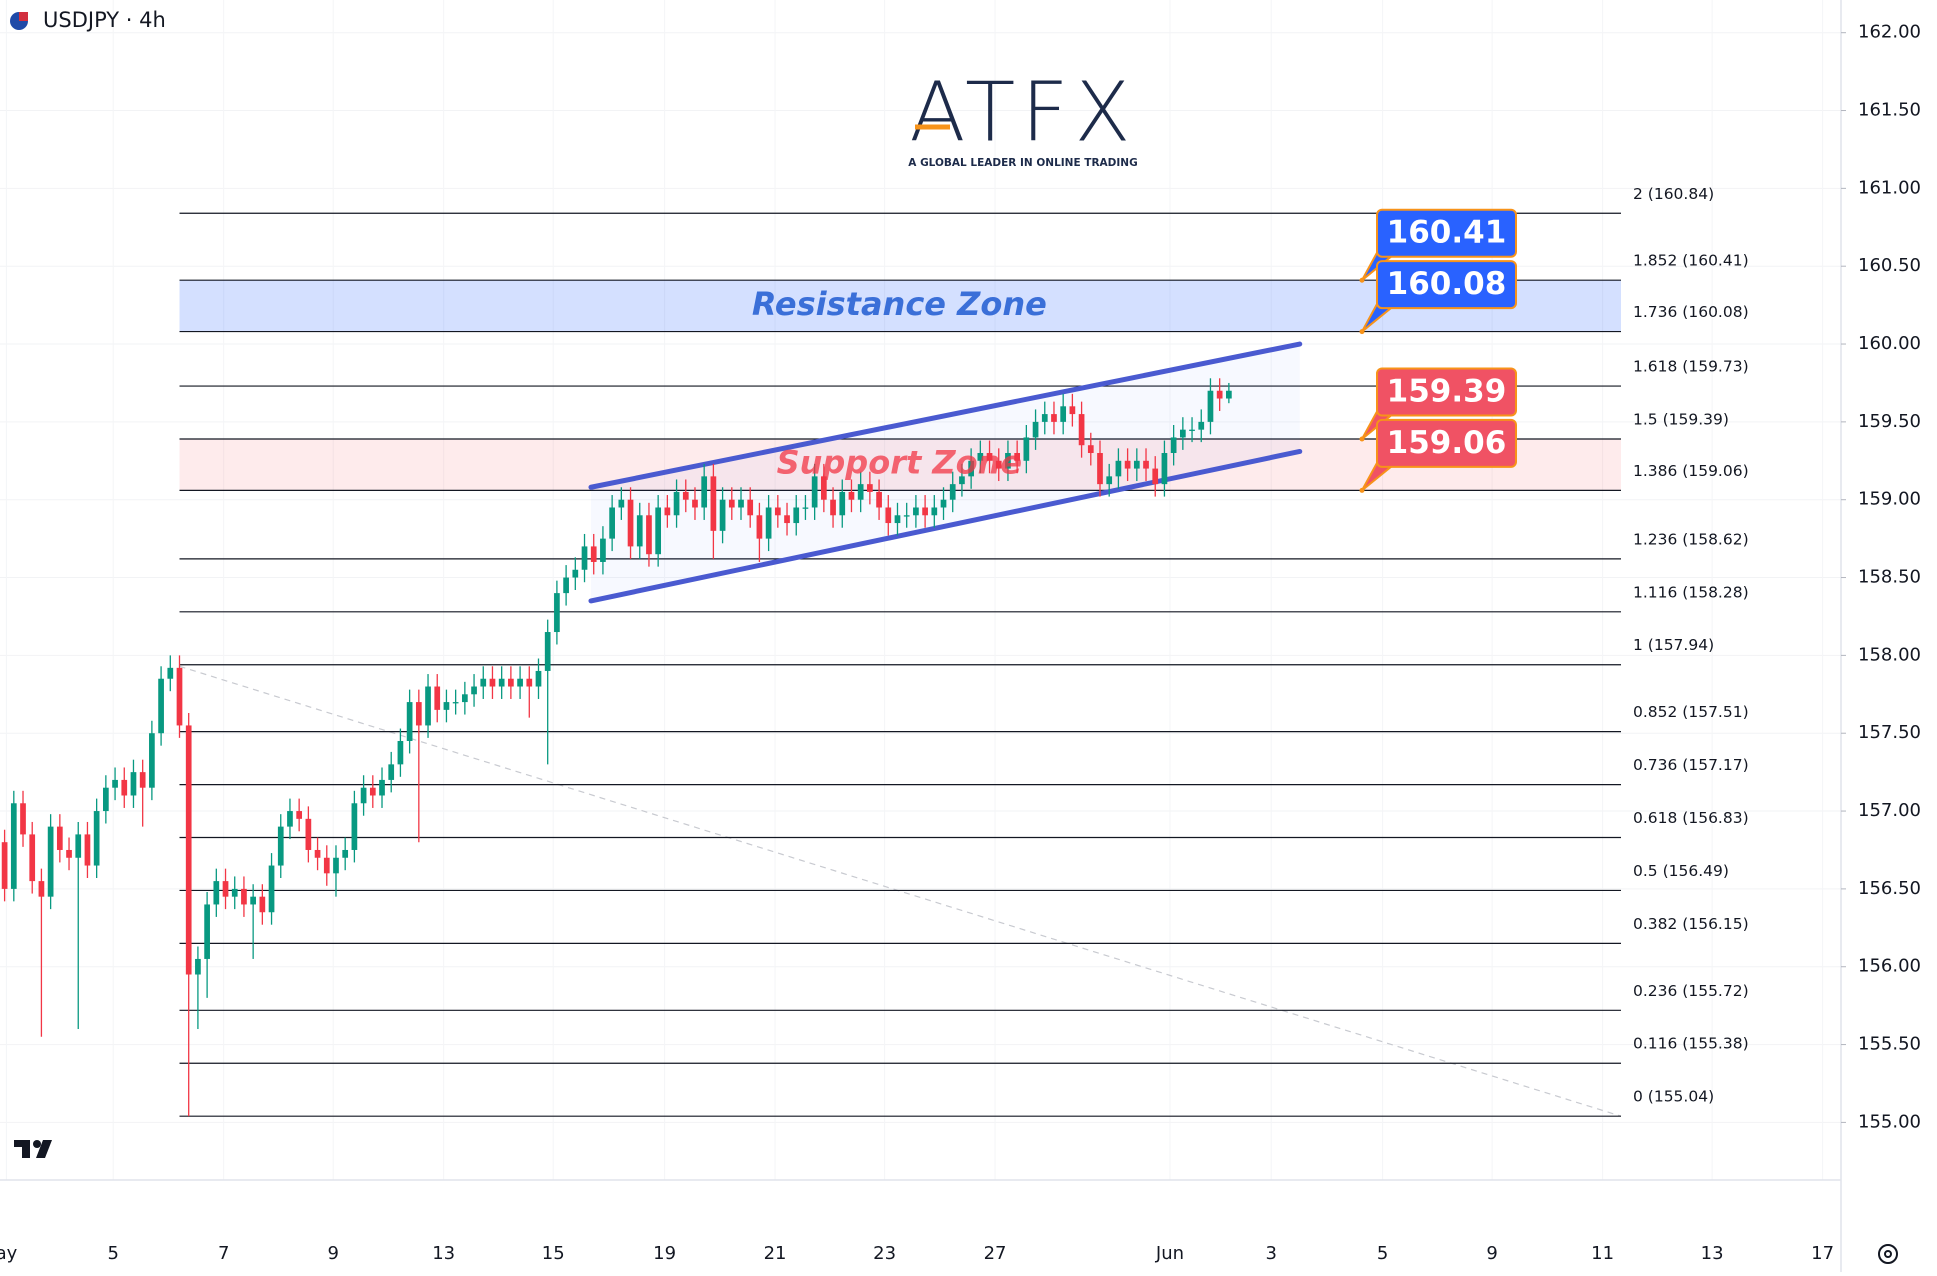  What do you see at coordinates (1447, 443) in the screenshot?
I see `callout-label: 159.06` at bounding box center [1447, 443].